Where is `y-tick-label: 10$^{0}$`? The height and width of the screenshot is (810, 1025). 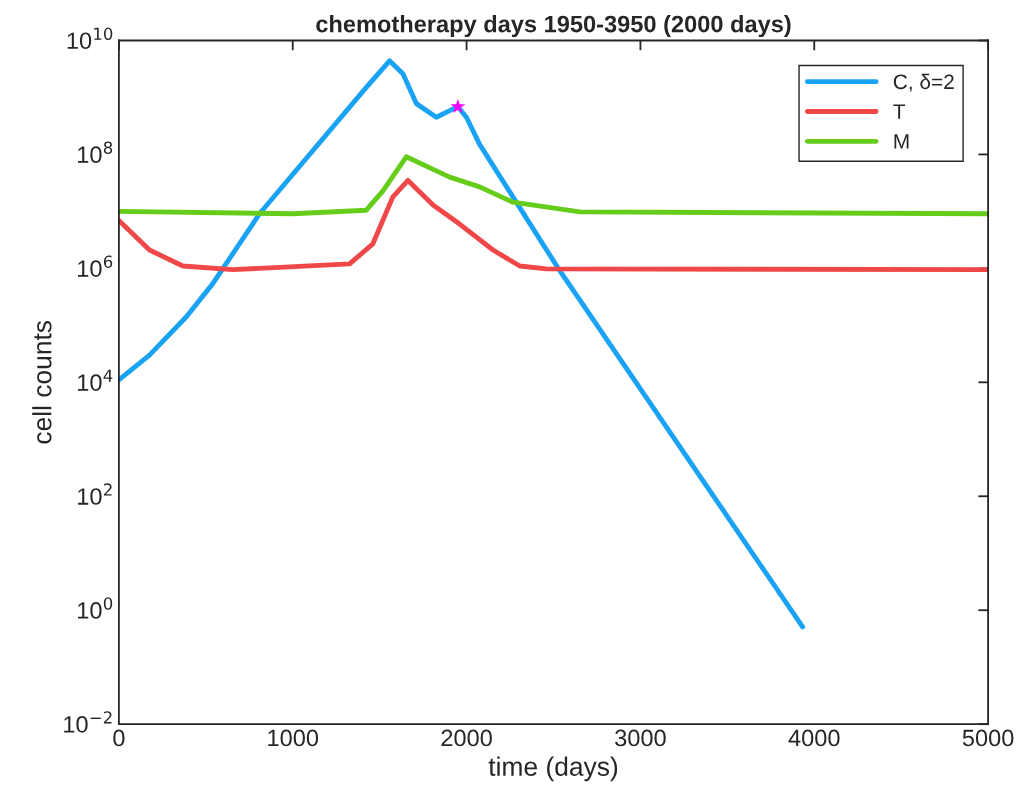
y-tick-label: 10$^{0}$ is located at coordinates (95, 608).